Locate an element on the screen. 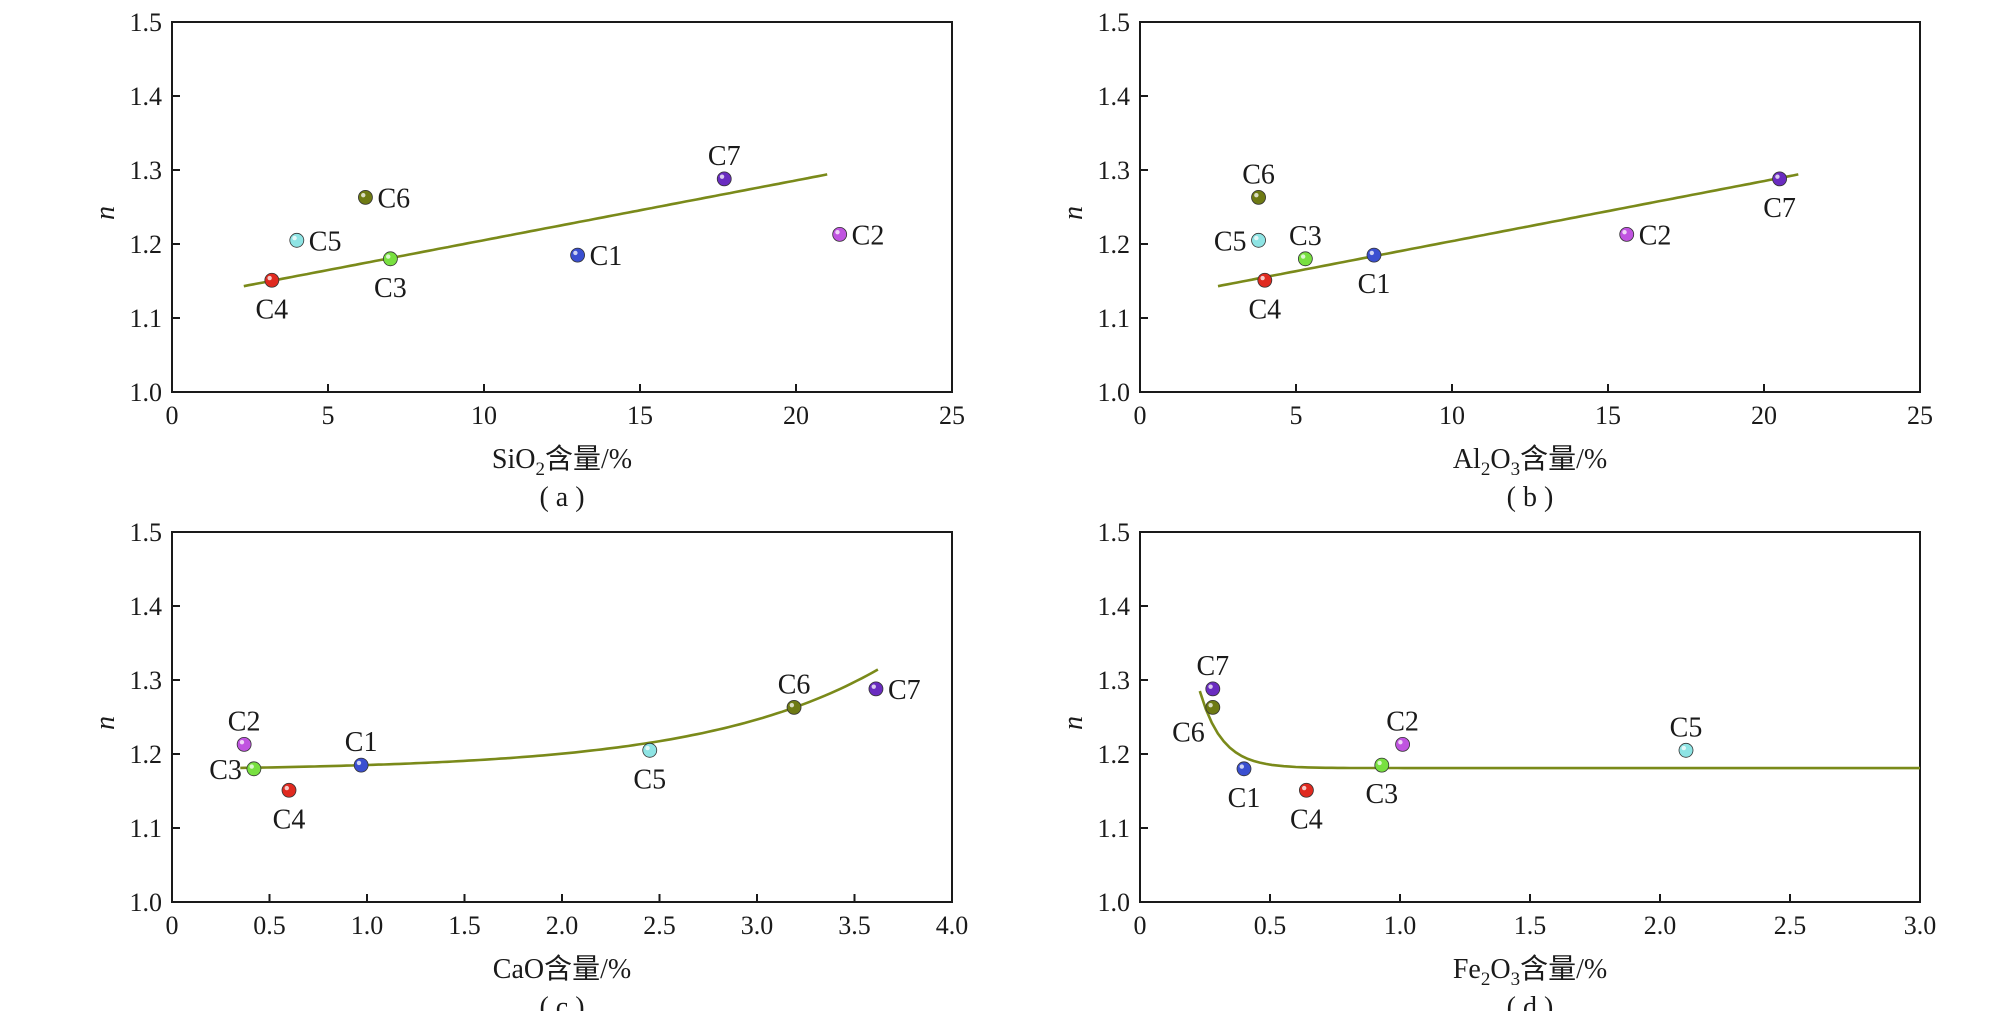 The width and height of the screenshot is (2008, 1011). panel-label: ( b ) is located at coordinates (1530, 497).